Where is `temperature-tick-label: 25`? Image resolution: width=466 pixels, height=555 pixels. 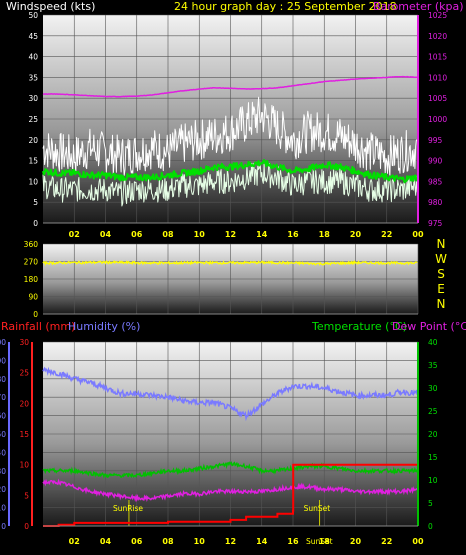 temperature-tick-label: 25 is located at coordinates (433, 411).